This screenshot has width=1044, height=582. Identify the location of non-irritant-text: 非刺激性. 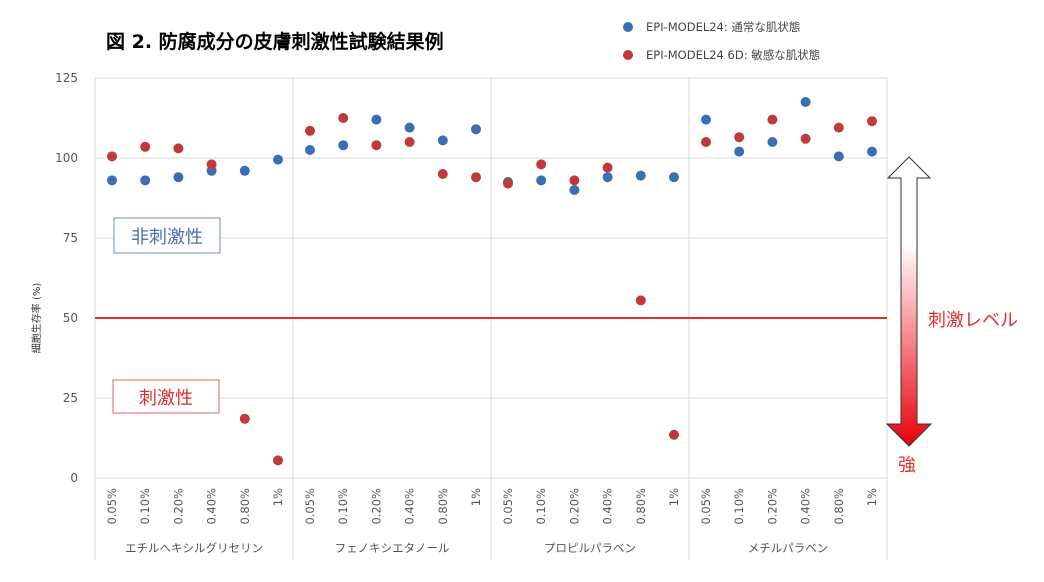
(167, 237).